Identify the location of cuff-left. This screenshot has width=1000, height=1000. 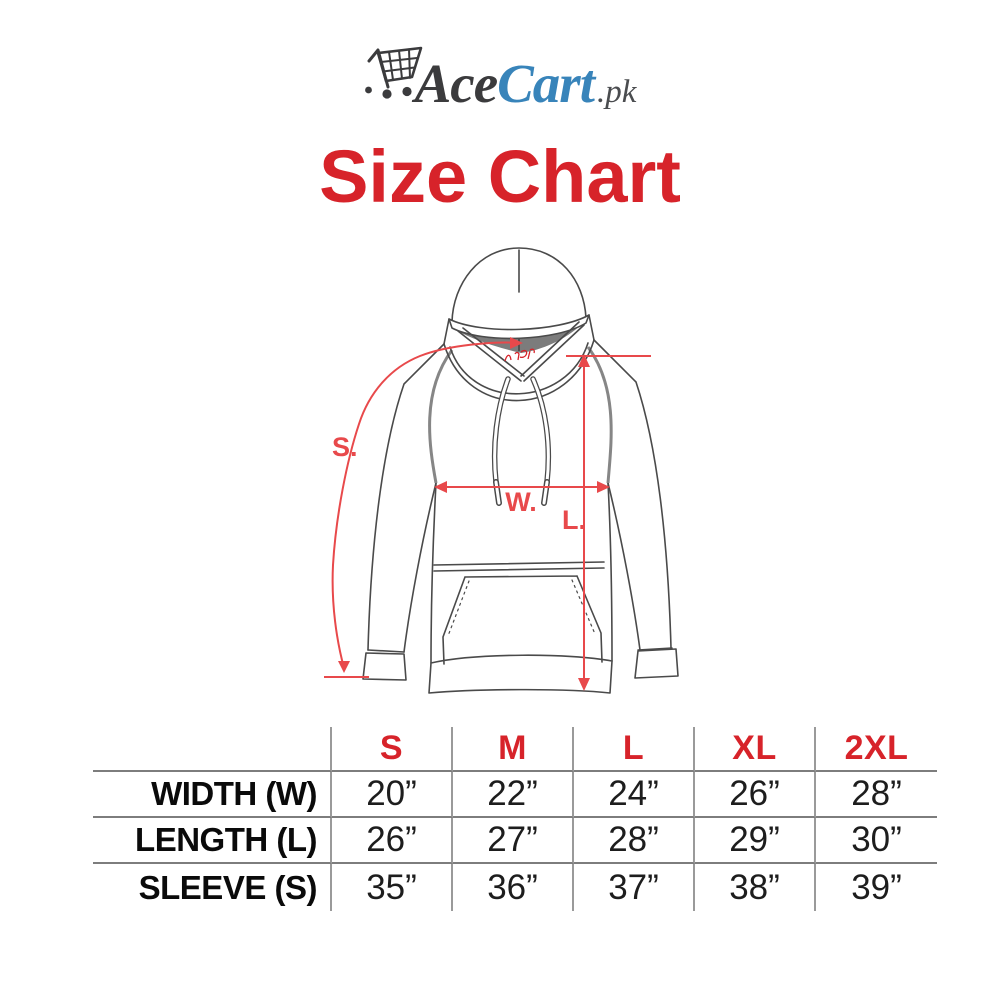
(384, 666).